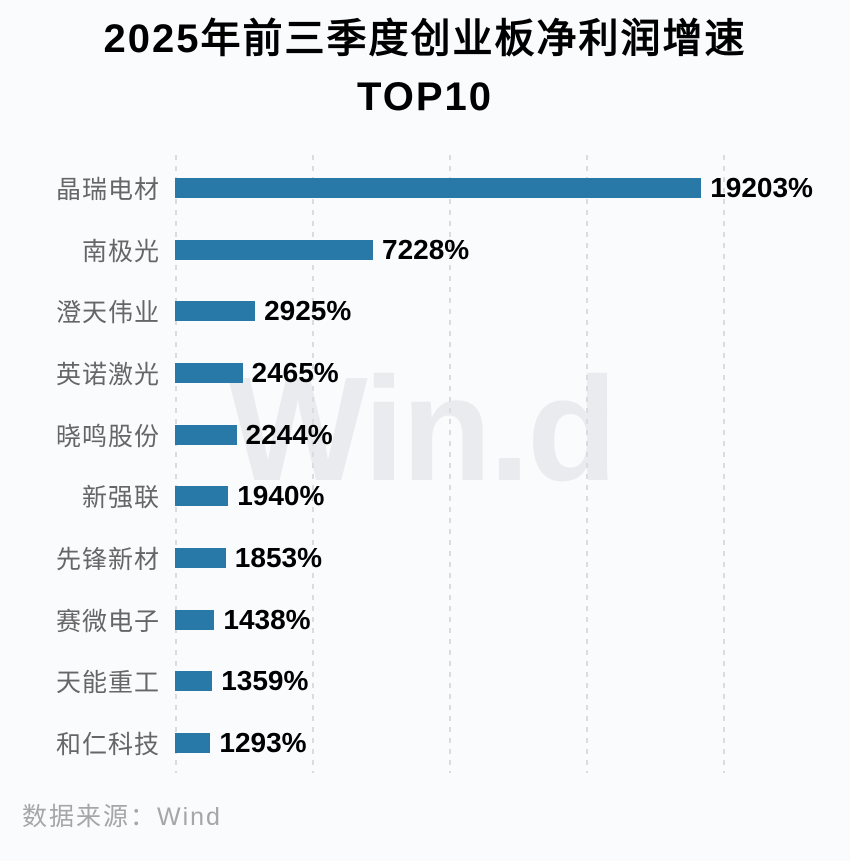  Describe the element at coordinates (120, 251) in the screenshot. I see `category-label: 南极光` at that location.